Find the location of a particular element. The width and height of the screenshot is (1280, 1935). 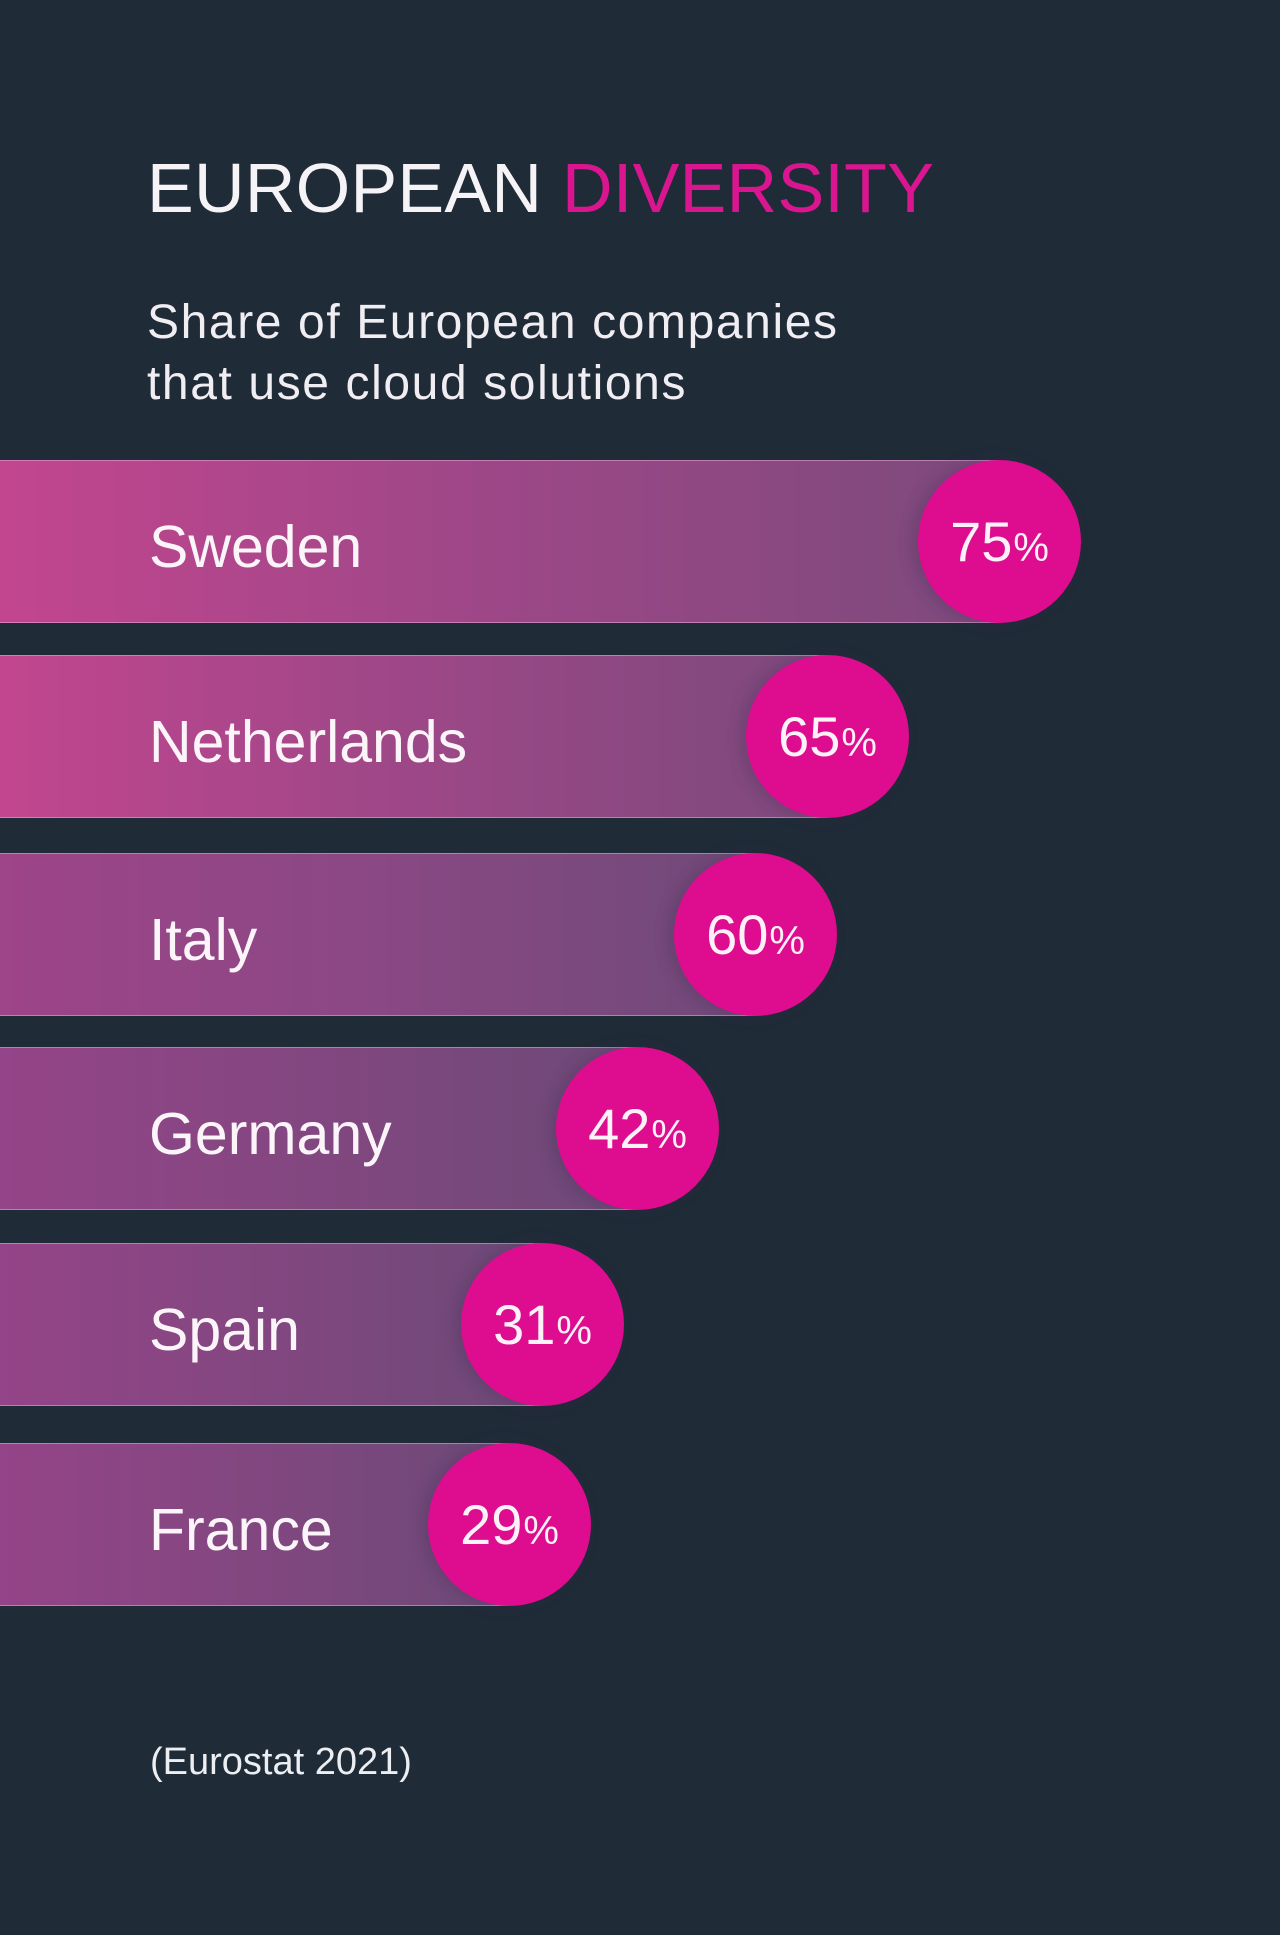

value-number: 60 is located at coordinates (737, 934).